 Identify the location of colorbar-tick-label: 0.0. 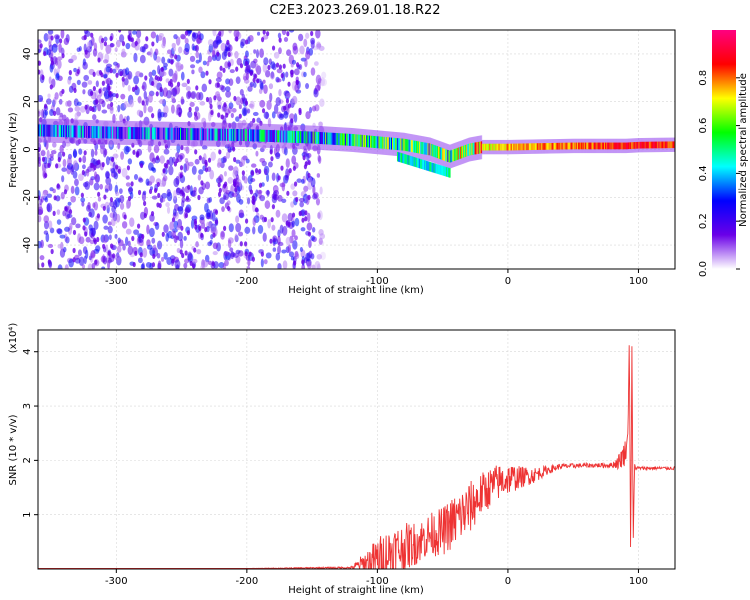
(703, 269).